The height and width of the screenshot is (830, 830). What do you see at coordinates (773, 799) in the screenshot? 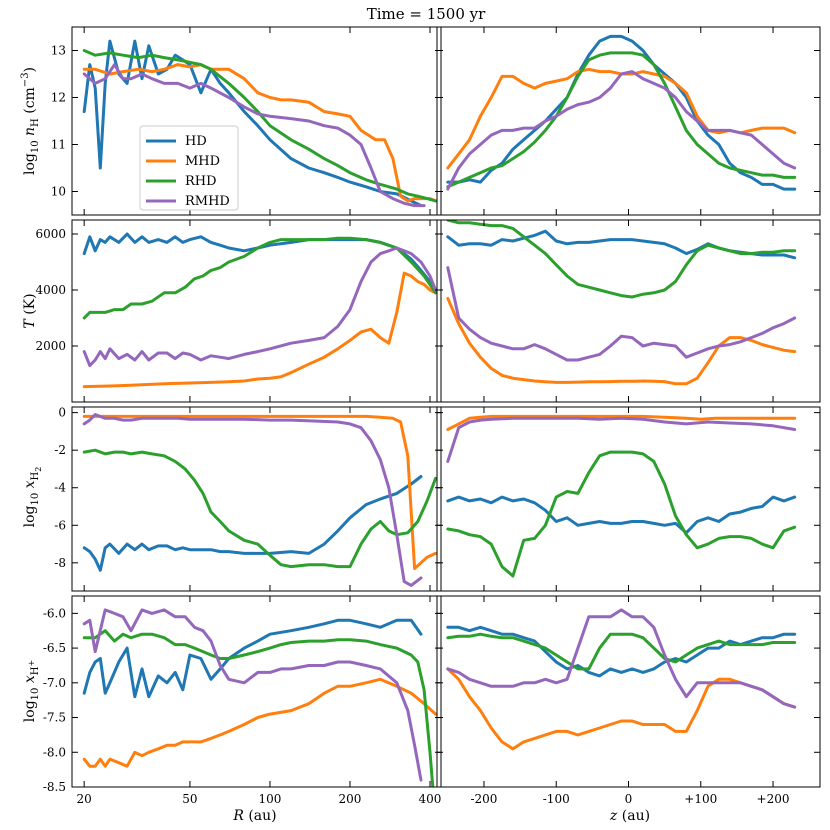
I see `x-tick-label: +200` at bounding box center [773, 799].